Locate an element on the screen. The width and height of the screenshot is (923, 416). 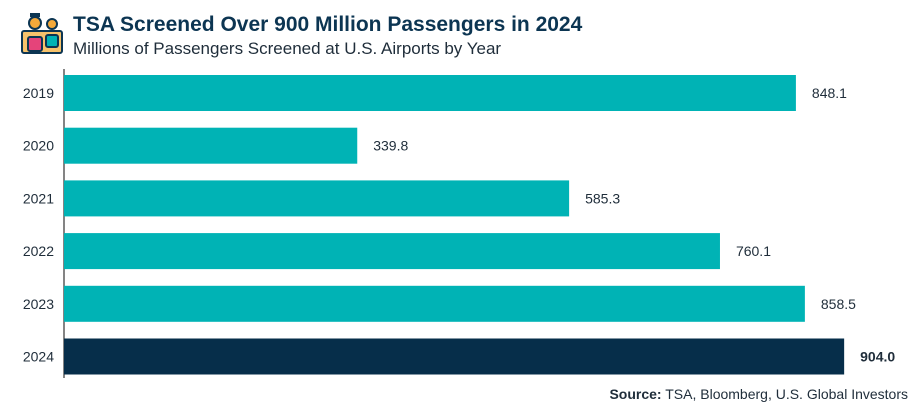
y-tick-label-2024: 2024 is located at coordinates (38, 357).